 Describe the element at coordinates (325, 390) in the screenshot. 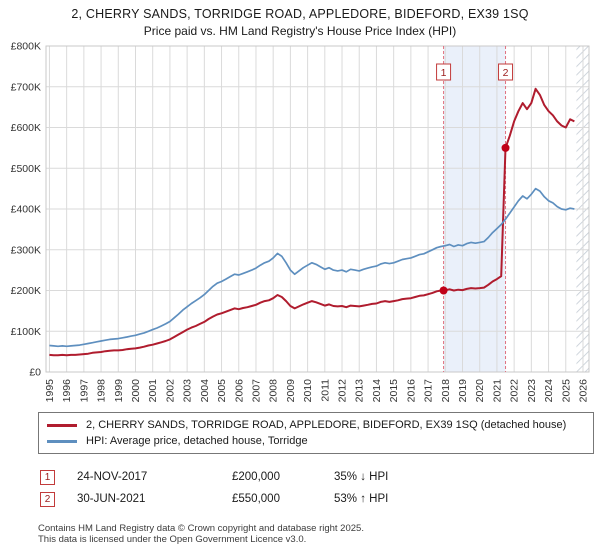

I see `x-tick-label: 2011` at that location.